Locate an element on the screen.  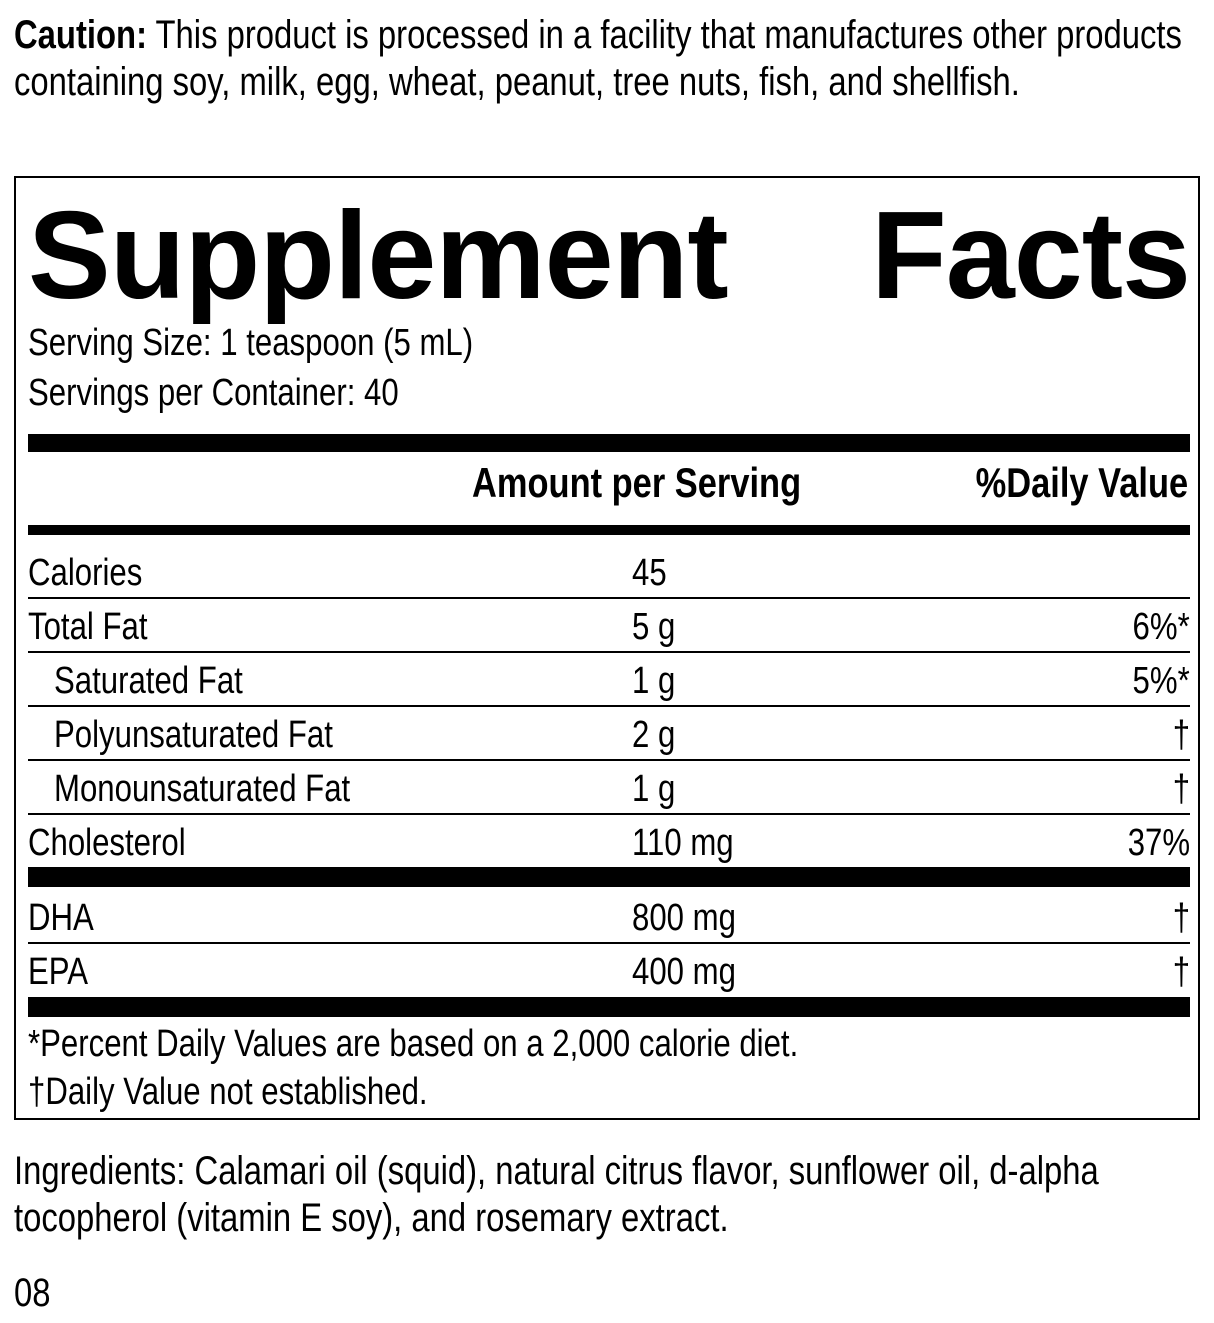
nutrient-row: EPA 400 mg † is located at coordinates (609, 971).